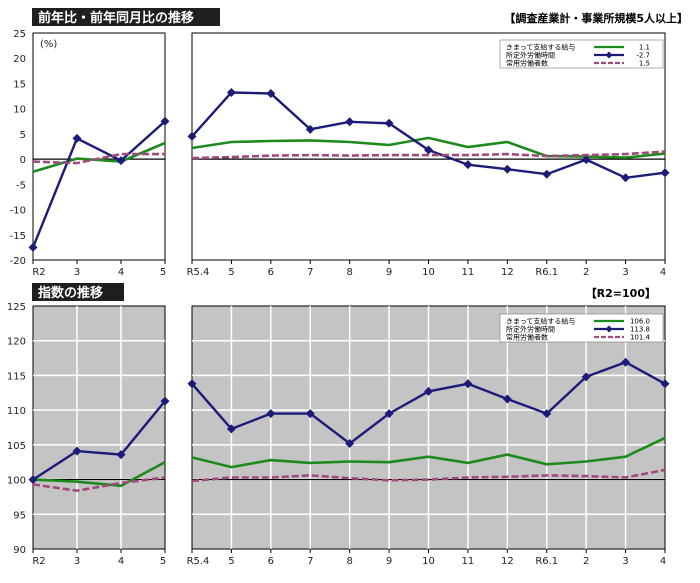 This screenshot has height=583, width=700. Describe the element at coordinates (644, 64) in the screenshot. I see `legend-value: 1.5` at that location.